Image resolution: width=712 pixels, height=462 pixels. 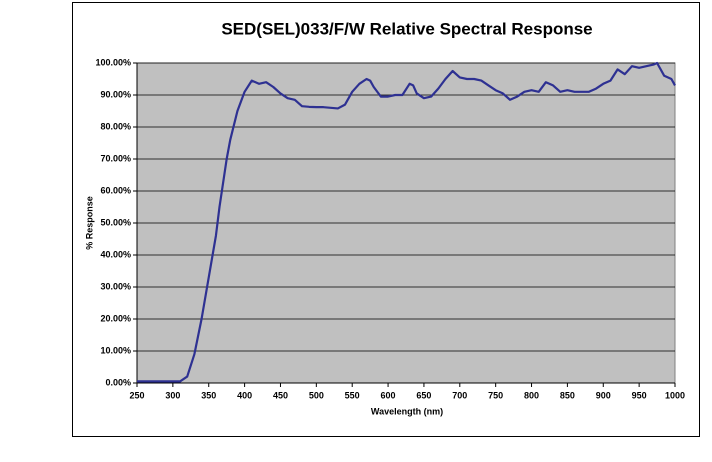 I want to click on y-tick-label: 70.00%, so click(x=115, y=158).